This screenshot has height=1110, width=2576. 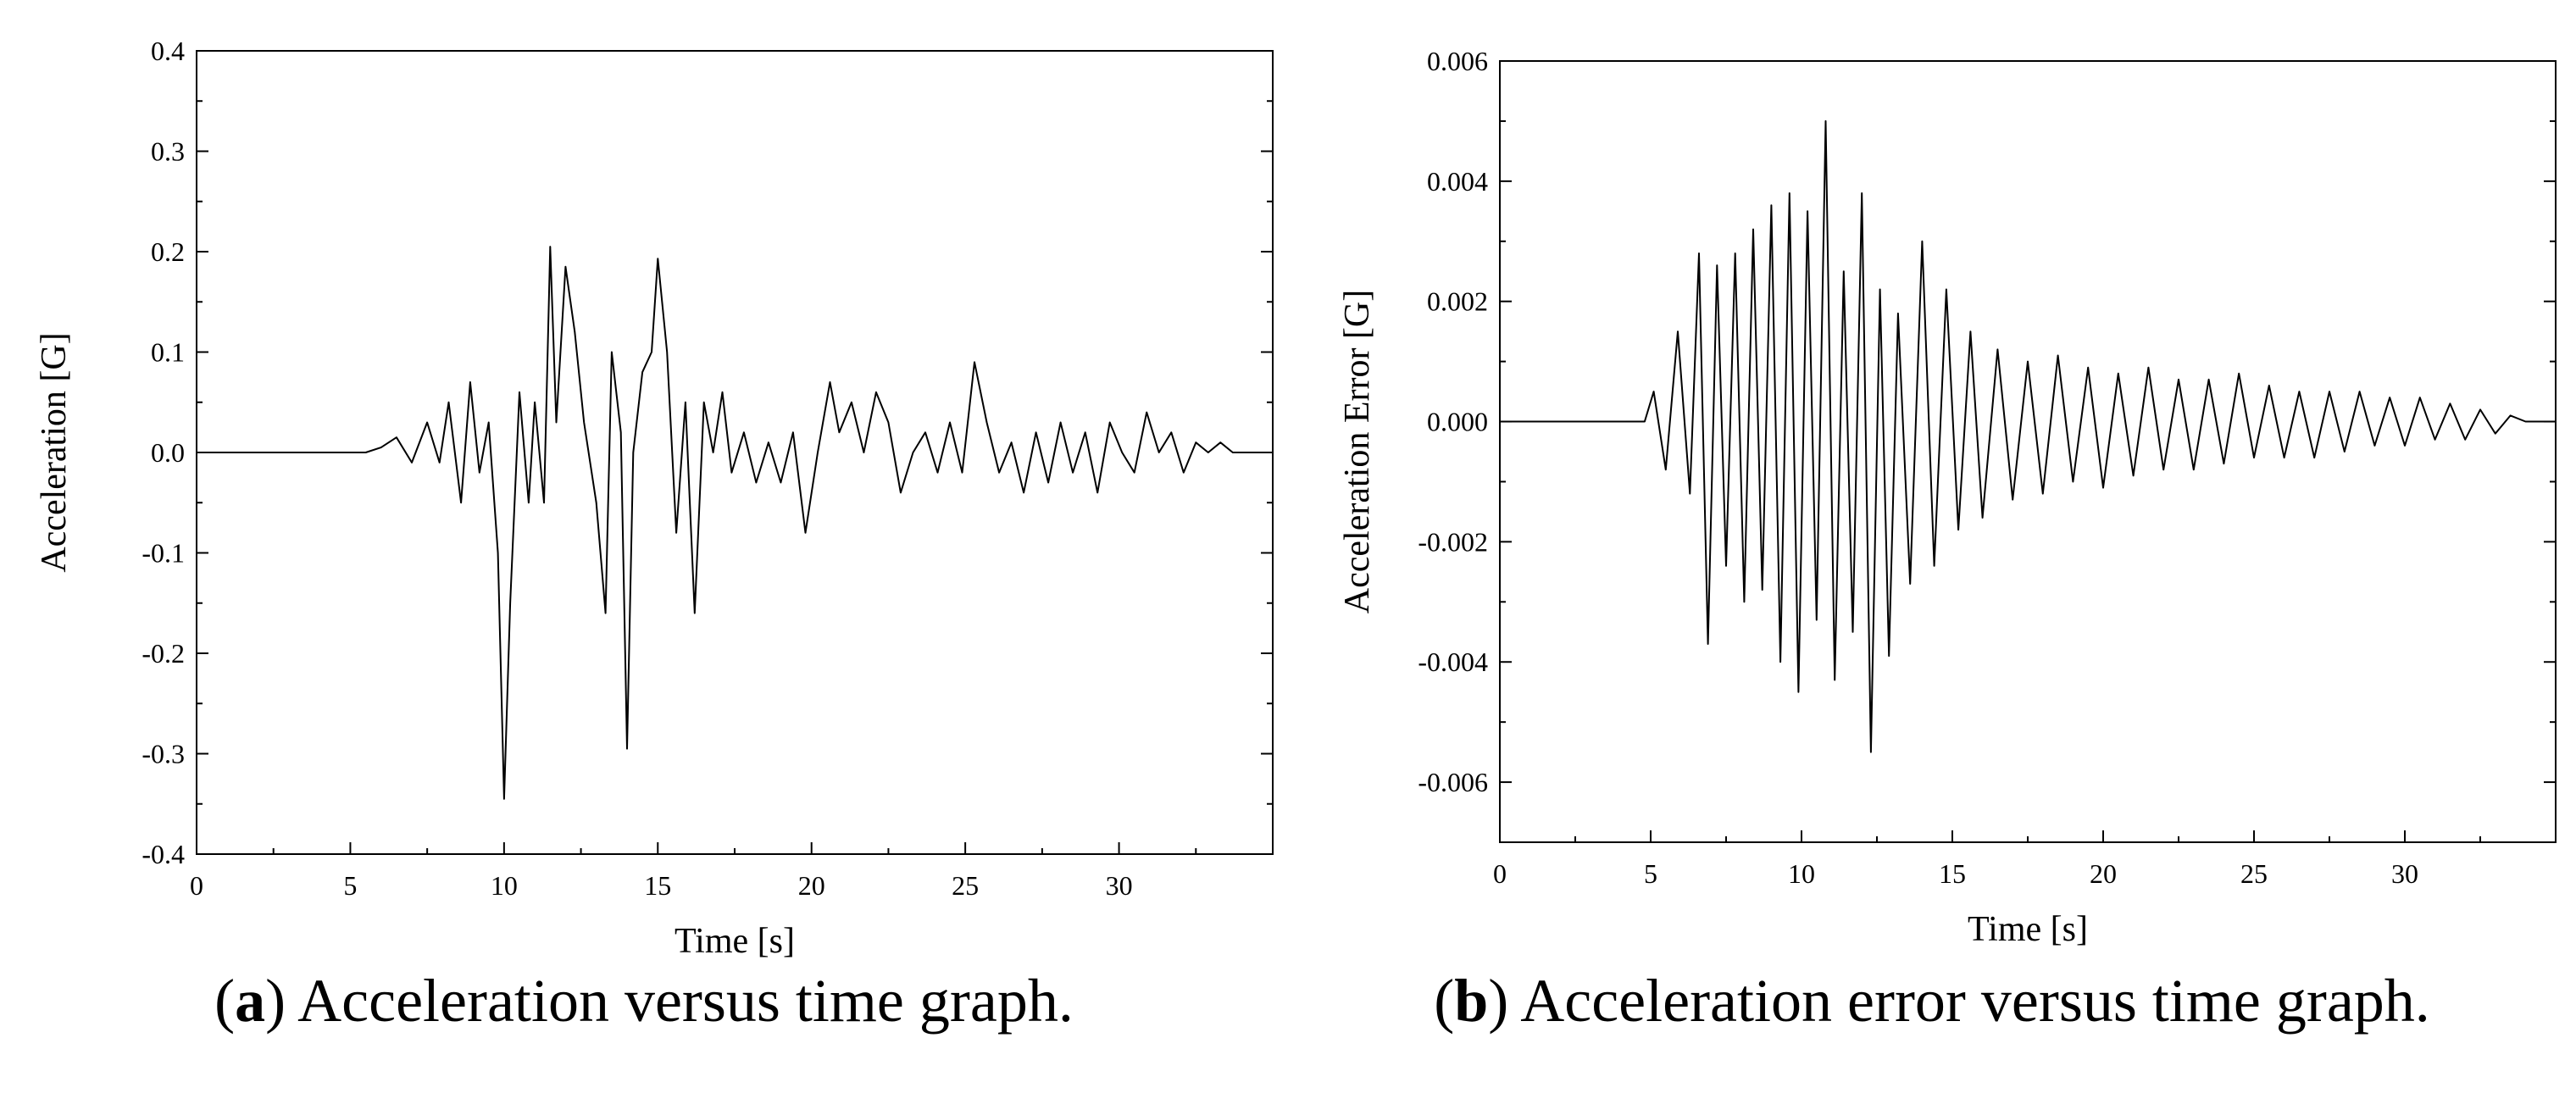 What do you see at coordinates (657, 885) in the screenshot?
I see `a-x-tick-label: 15` at bounding box center [657, 885].